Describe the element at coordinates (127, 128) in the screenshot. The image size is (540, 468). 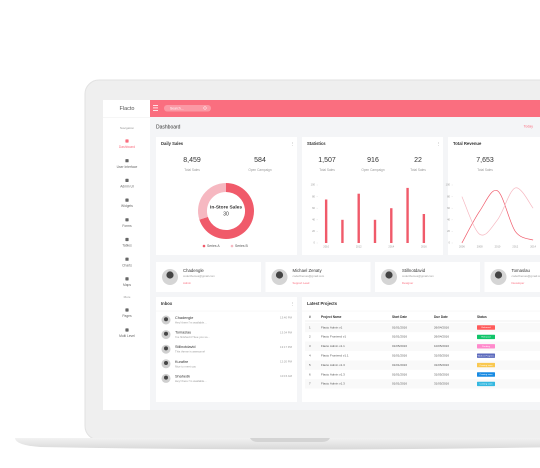
I see `nav-section-label: Navigation` at that location.